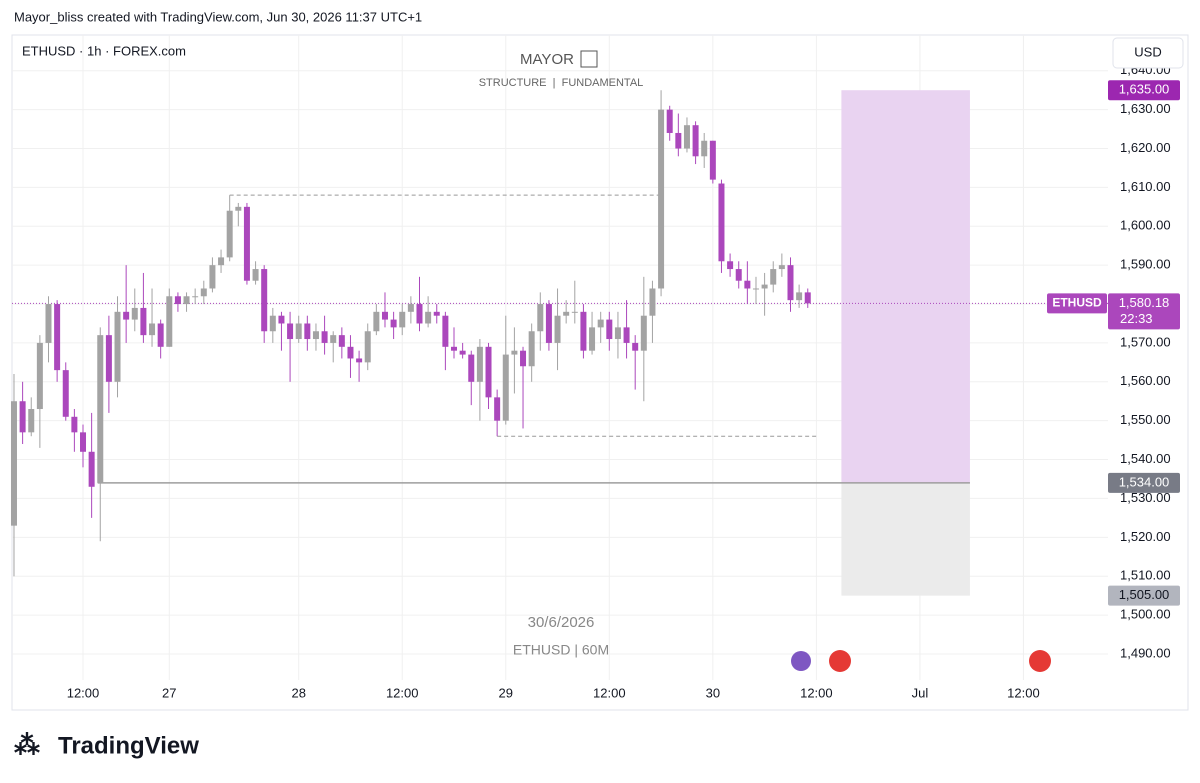  What do you see at coordinates (1145, 341) in the screenshot?
I see `y-tick-label: 1,570.00` at bounding box center [1145, 341].